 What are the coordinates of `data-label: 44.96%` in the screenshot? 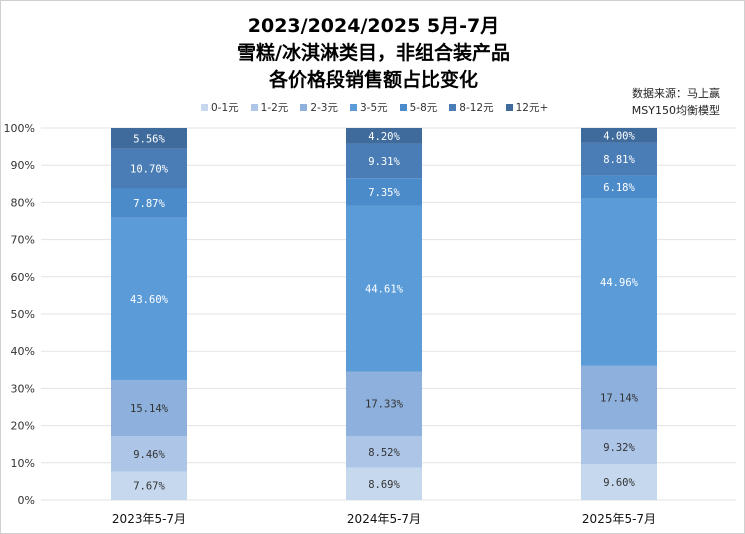 It's located at (619, 283).